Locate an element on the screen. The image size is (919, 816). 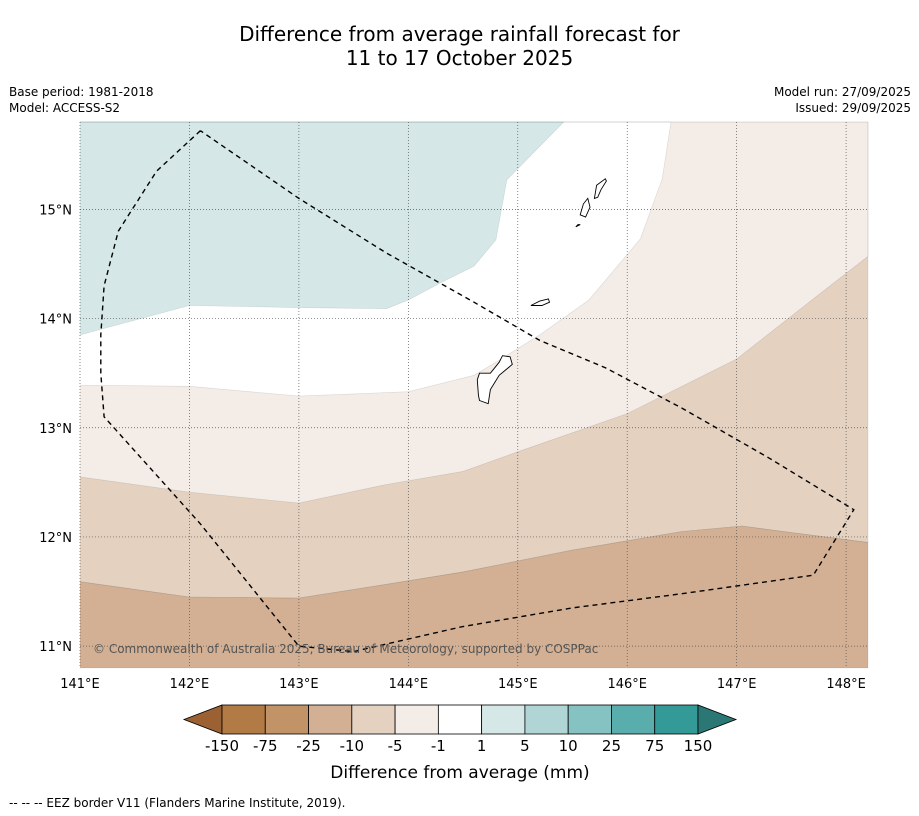
colorbar-tick-label: 10 is located at coordinates (568, 746).